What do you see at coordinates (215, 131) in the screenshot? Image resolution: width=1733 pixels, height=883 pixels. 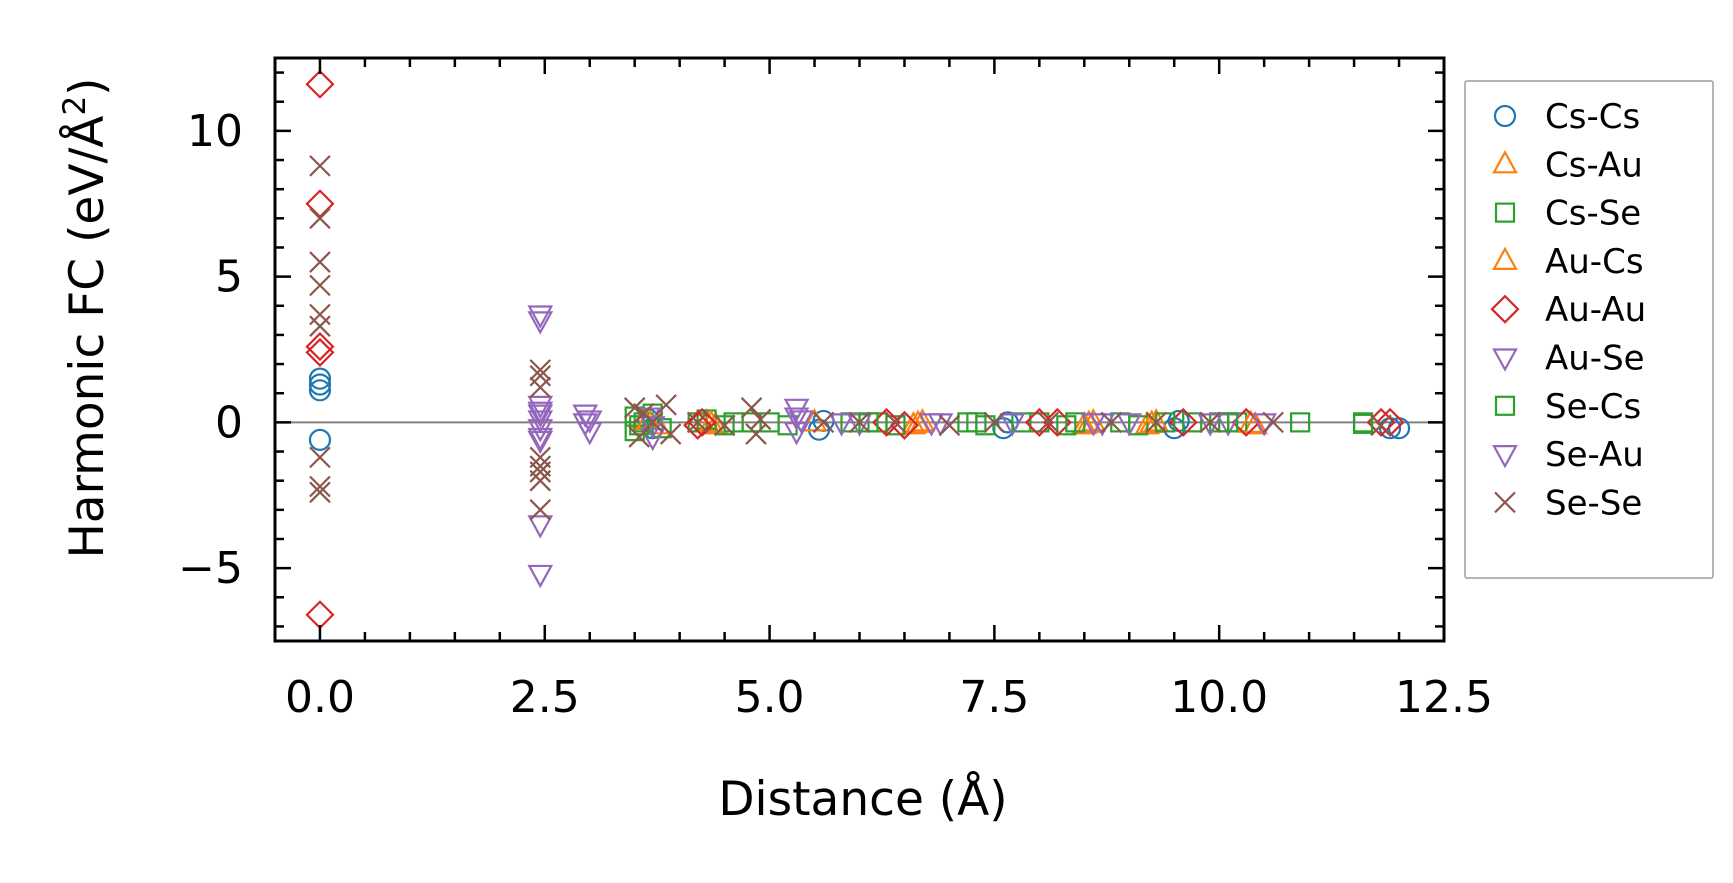 I see `y-tick-label: 10` at bounding box center [215, 131].